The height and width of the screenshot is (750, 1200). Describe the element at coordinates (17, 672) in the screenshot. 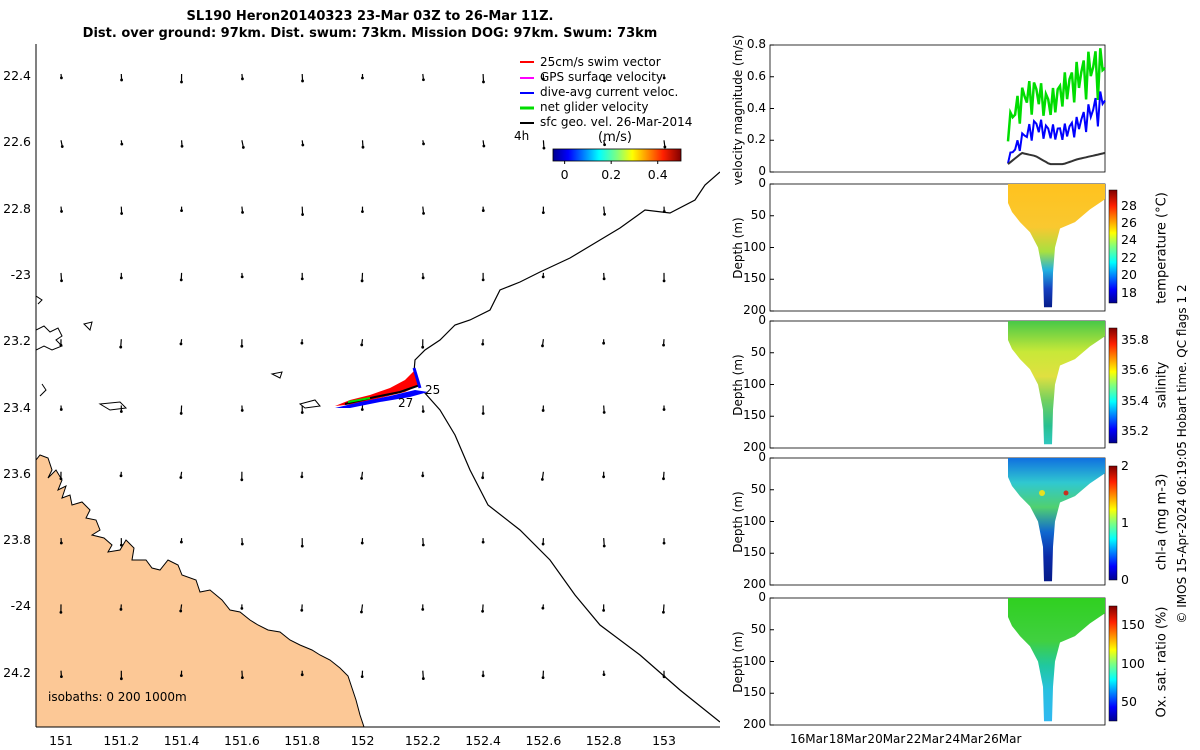

I see `lat-tick-9: 24.2` at that location.